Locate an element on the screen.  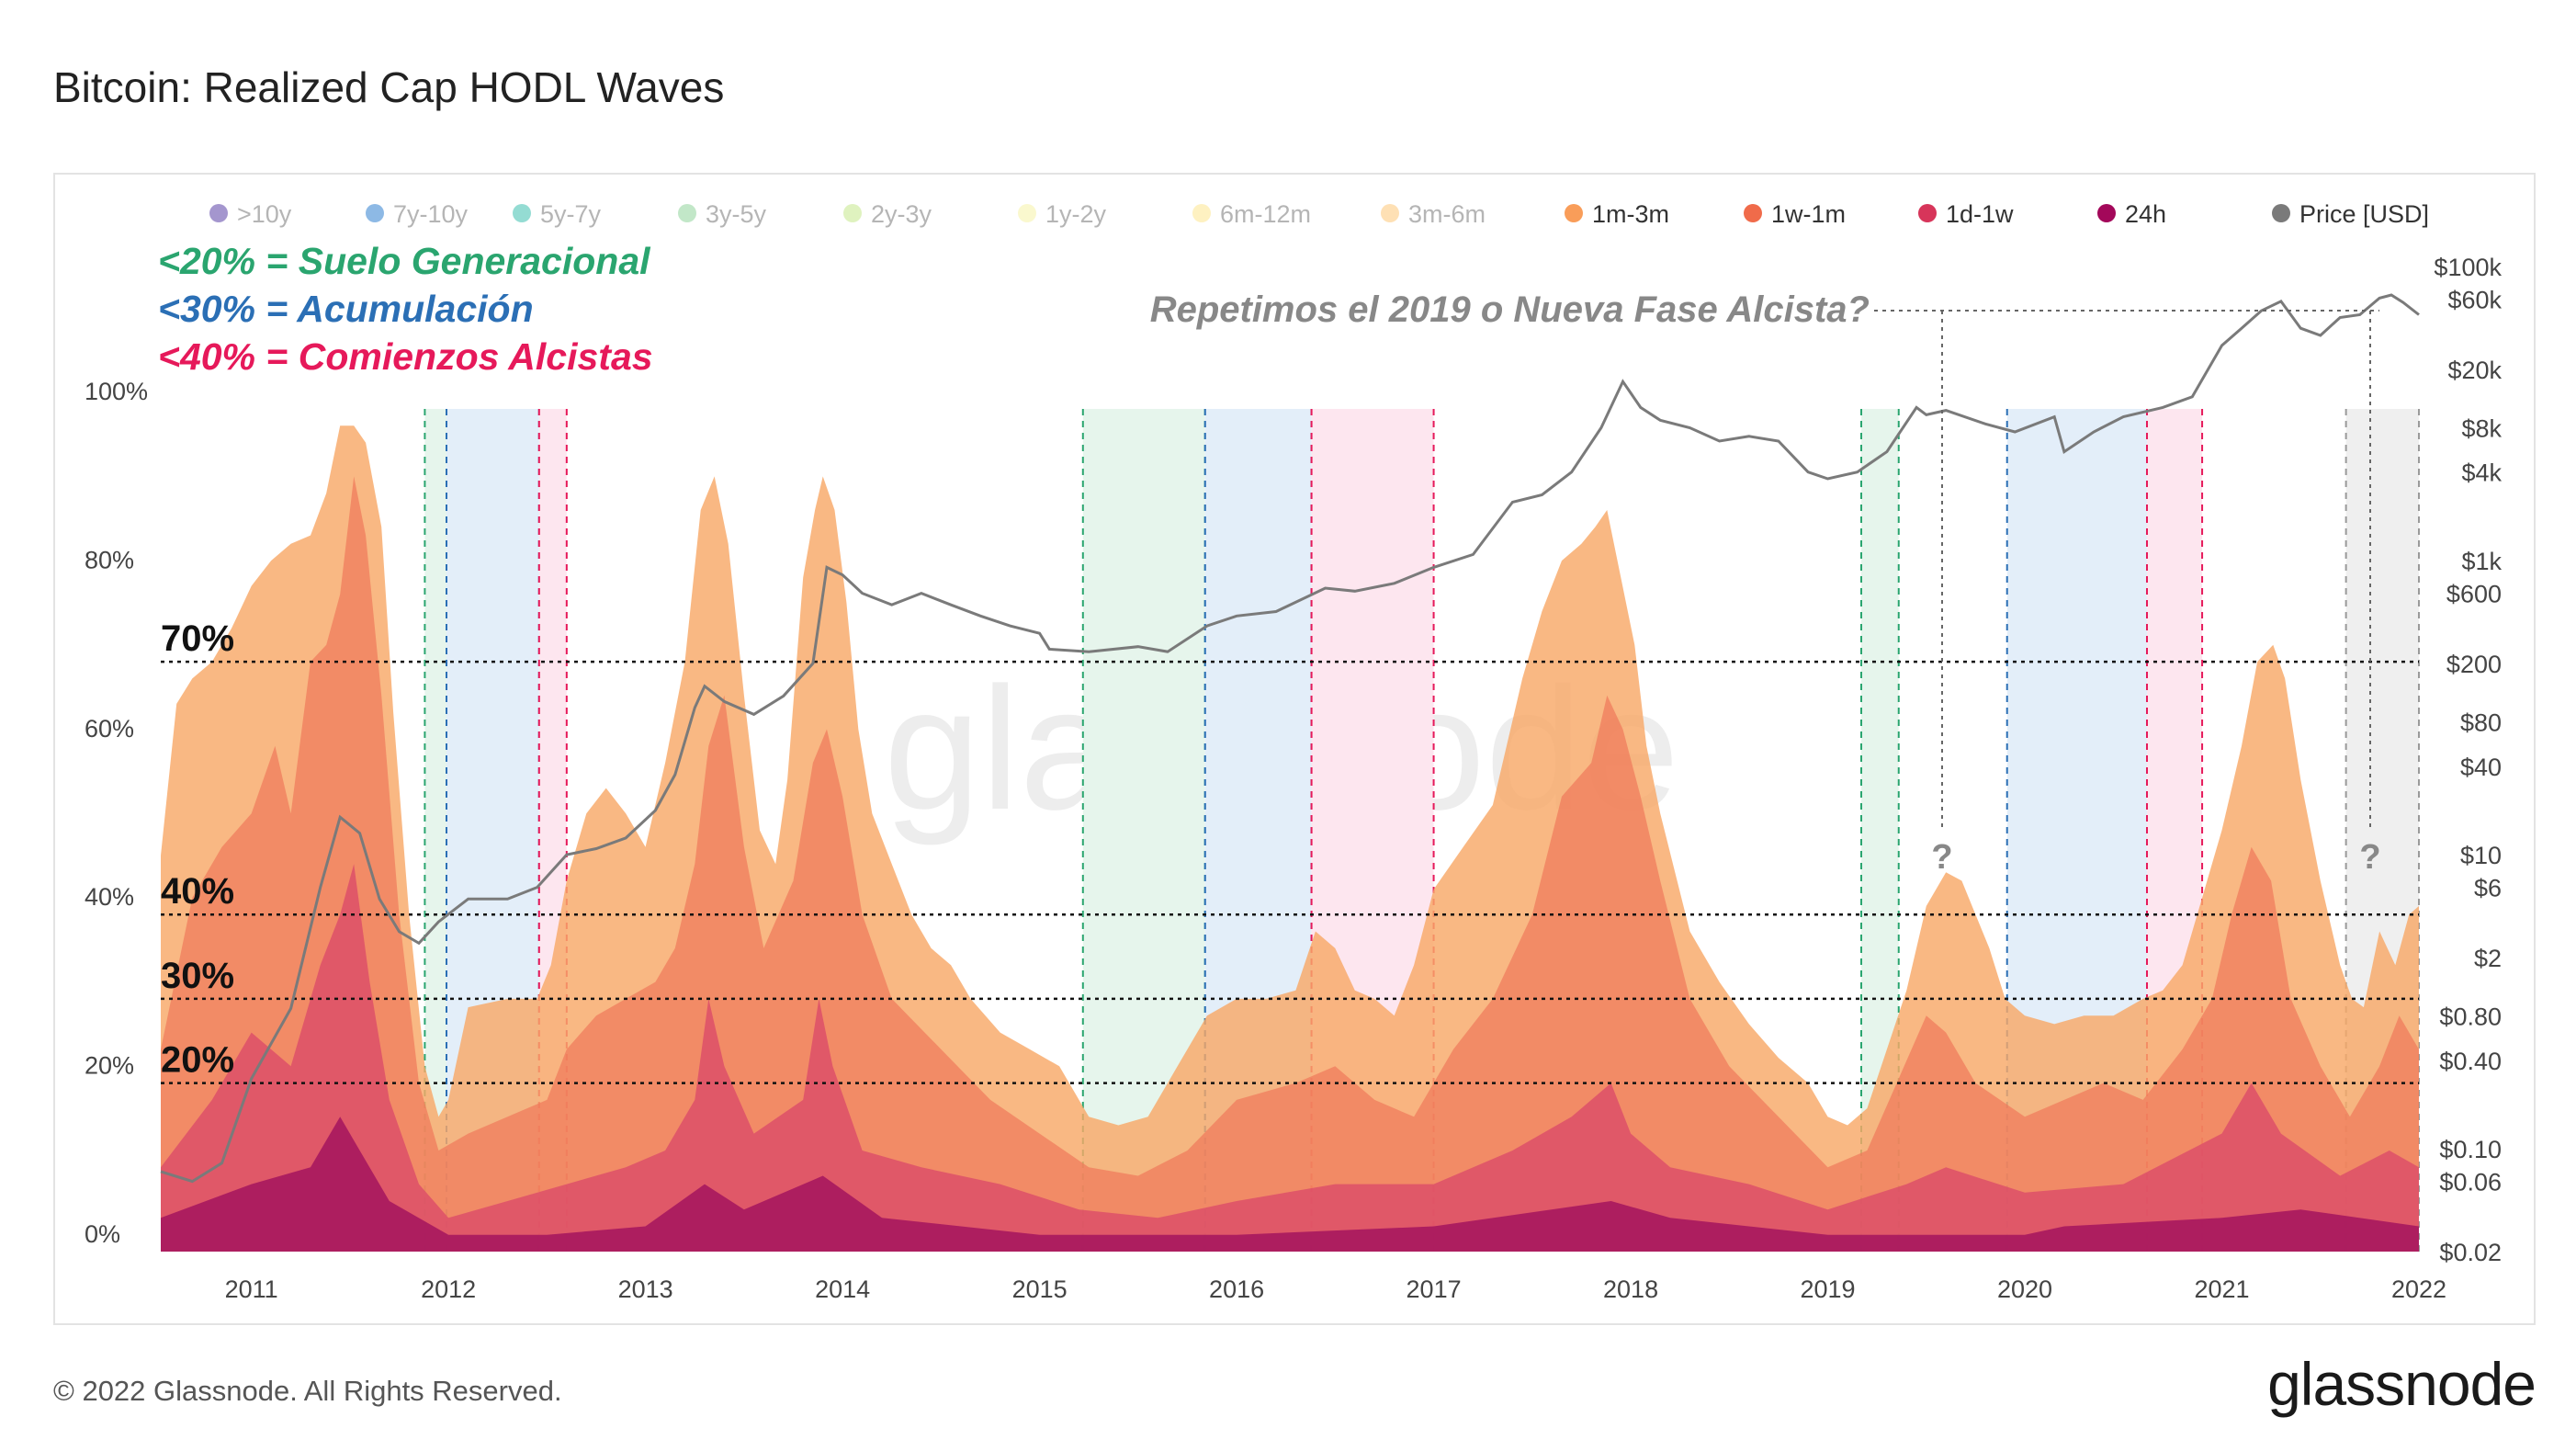
threshold-label-70: 70% is located at coordinates (197, 638).